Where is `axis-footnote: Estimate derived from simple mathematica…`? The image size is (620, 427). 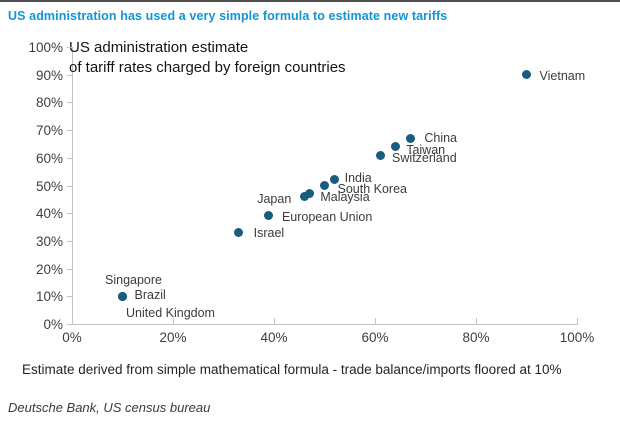
axis-footnote: Estimate derived from simple mathematica… is located at coordinates (292, 369).